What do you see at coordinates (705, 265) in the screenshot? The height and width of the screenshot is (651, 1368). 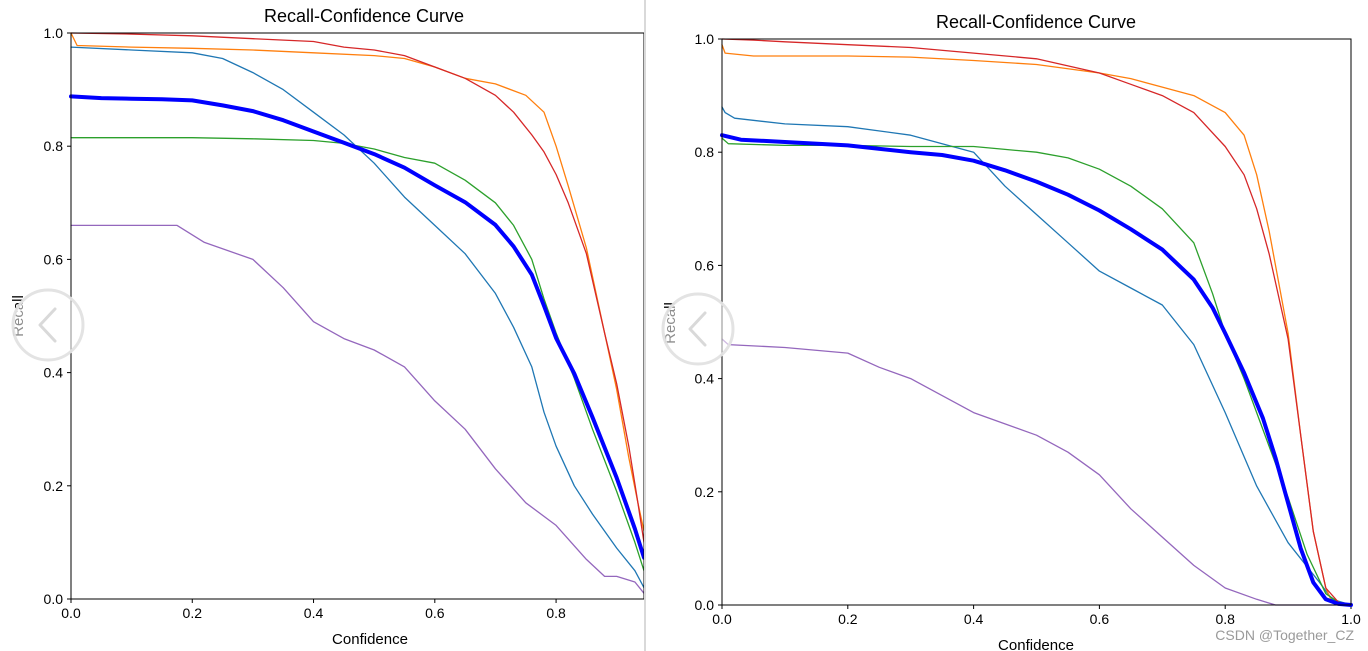 I see `right-y-tick-label: 0.6` at bounding box center [705, 265].